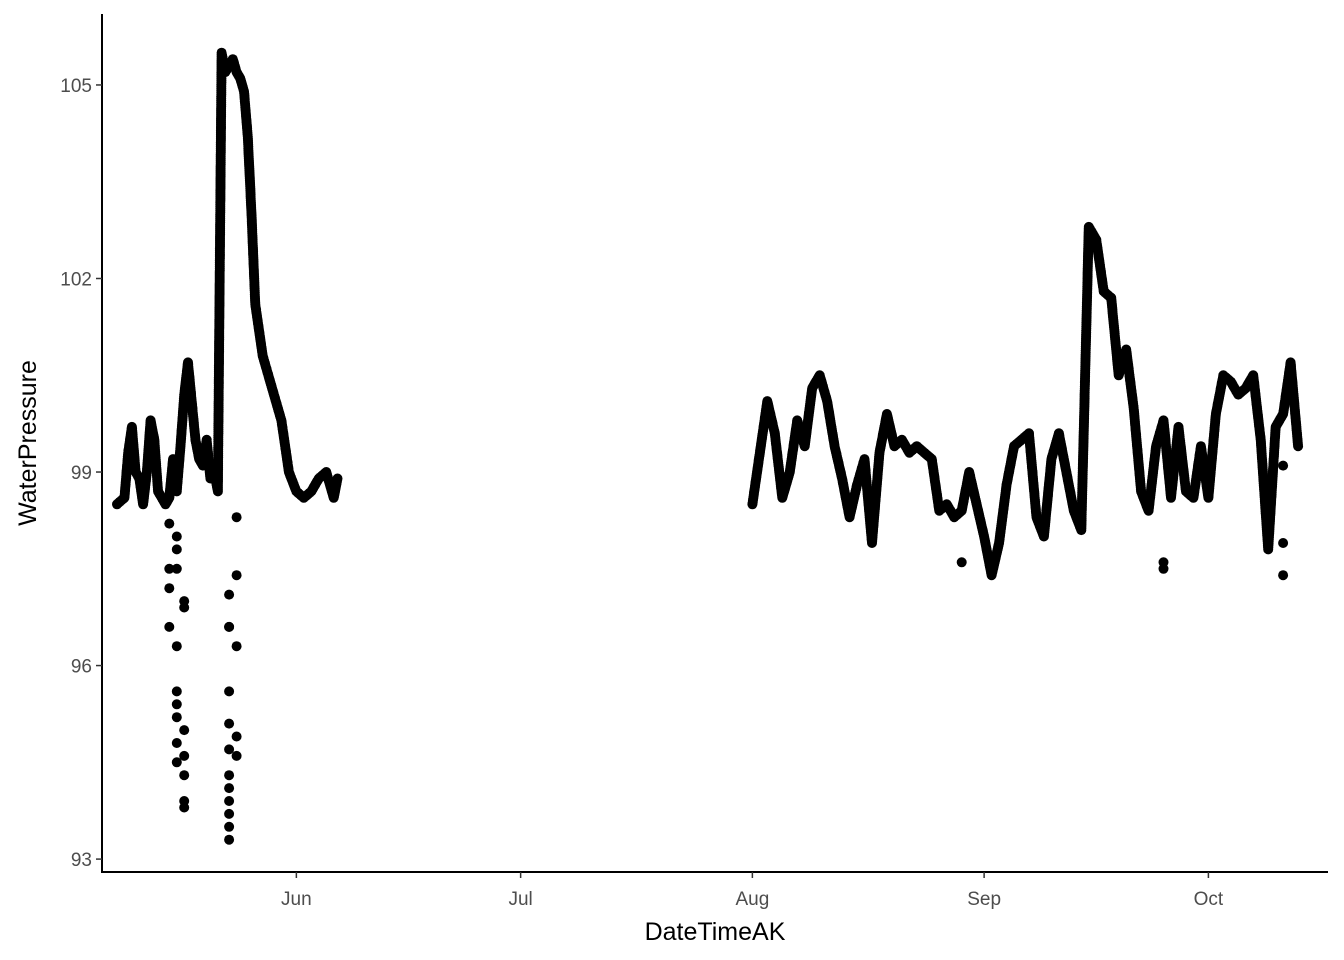 The height and width of the screenshot is (960, 1344). I want to click on x-tick-label: Aug, so click(752, 899).